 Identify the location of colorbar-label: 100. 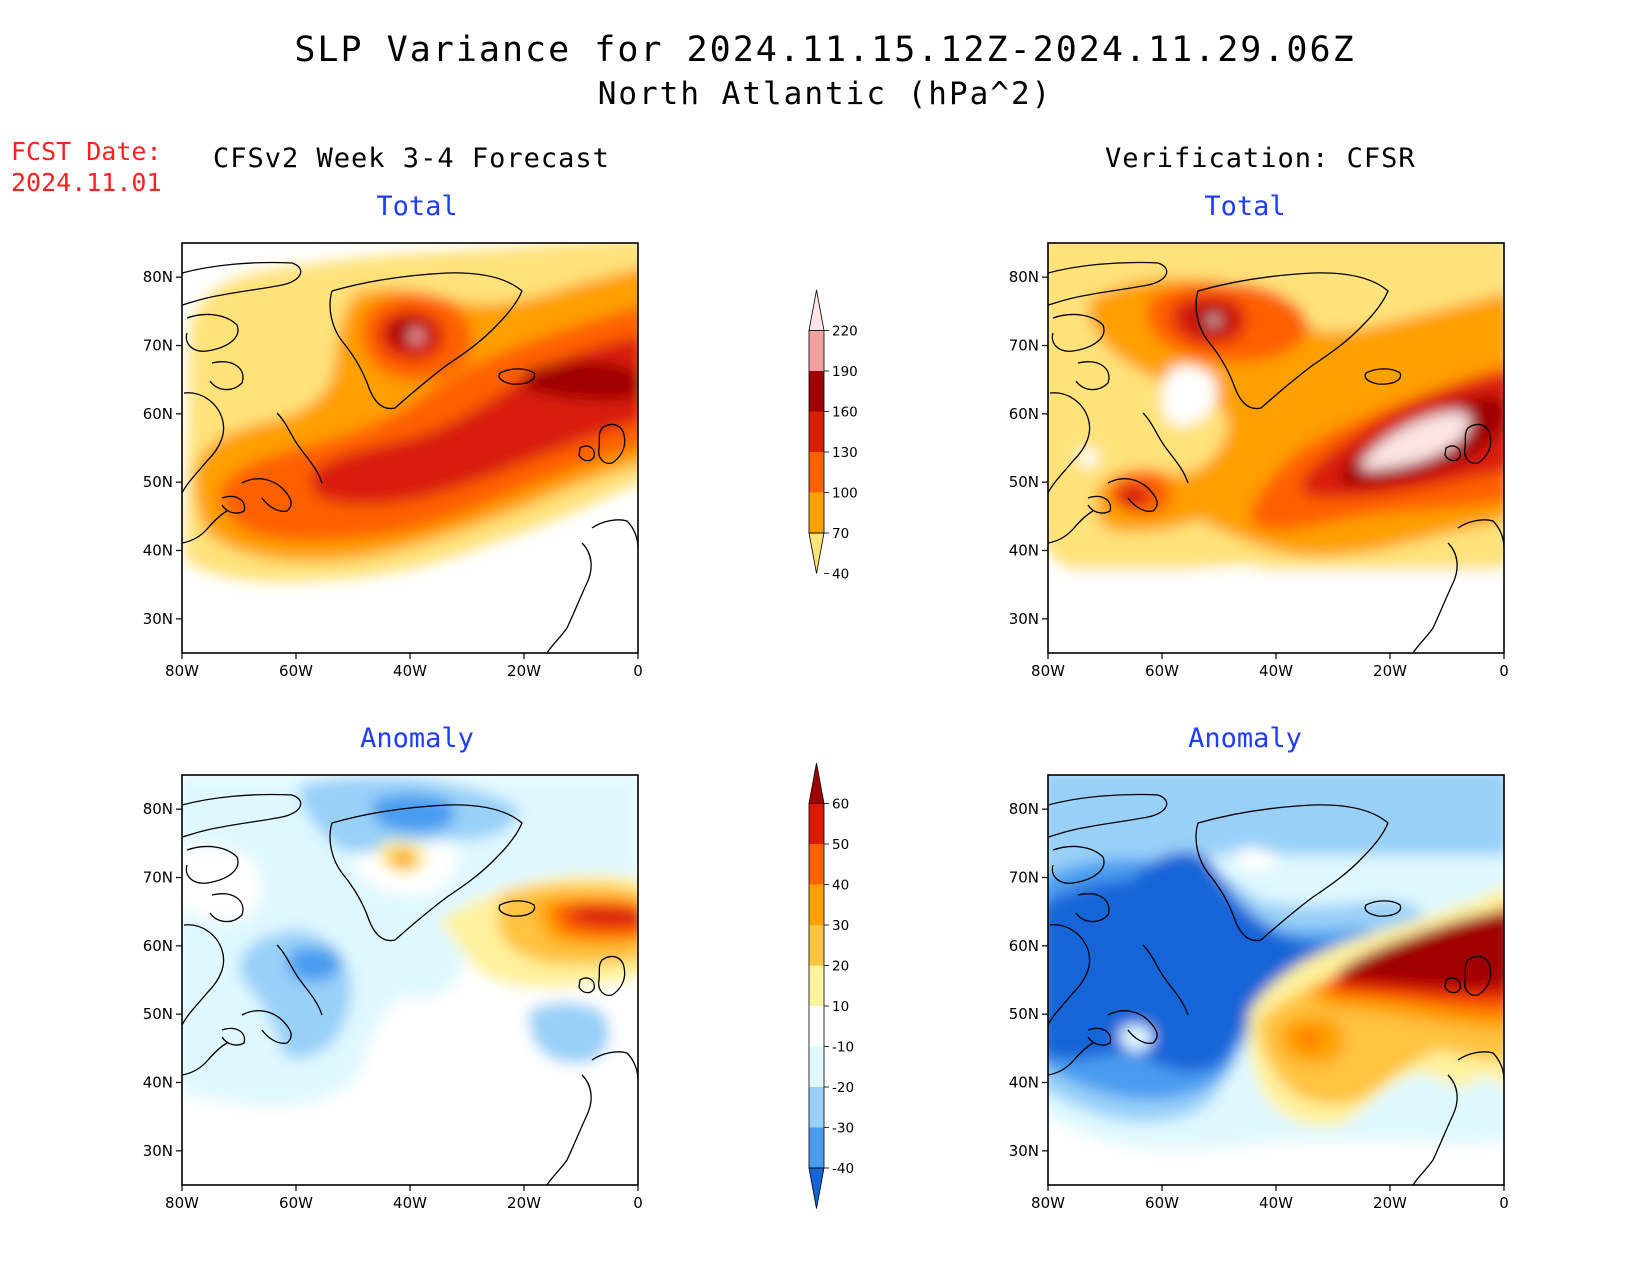
(845, 494).